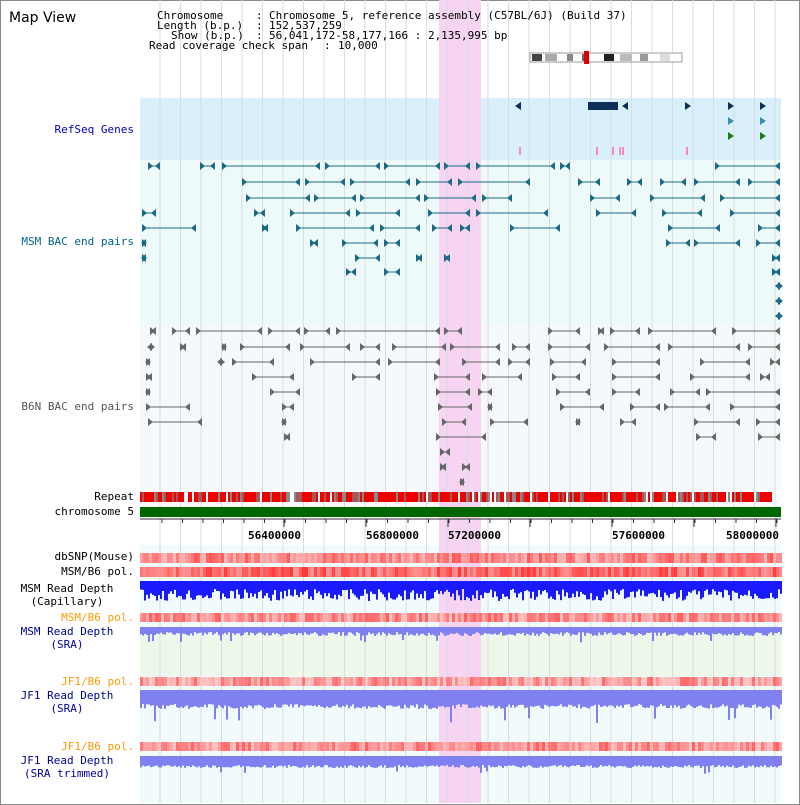 This screenshot has height=805, width=800. Describe the element at coordinates (97, 617) in the screenshot. I see `track-label-msm-b6-pol-2: MSM/B6 pol.` at that location.